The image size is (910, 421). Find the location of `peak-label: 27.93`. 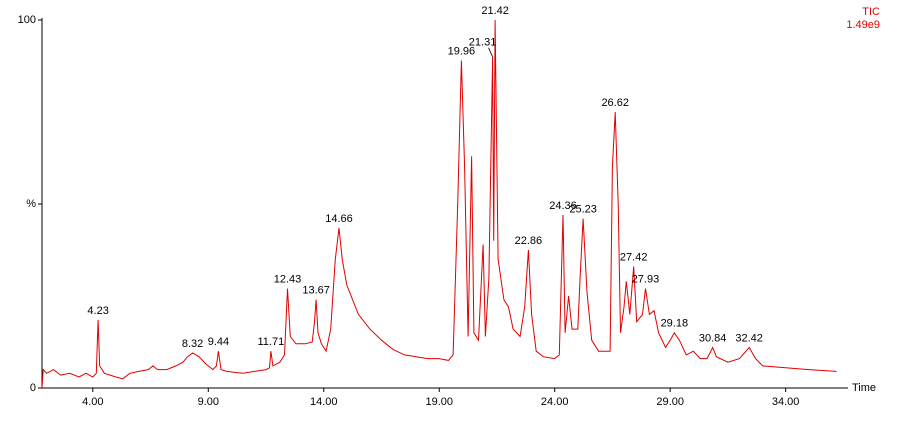

peak-label: 27.93 is located at coordinates (646, 280).